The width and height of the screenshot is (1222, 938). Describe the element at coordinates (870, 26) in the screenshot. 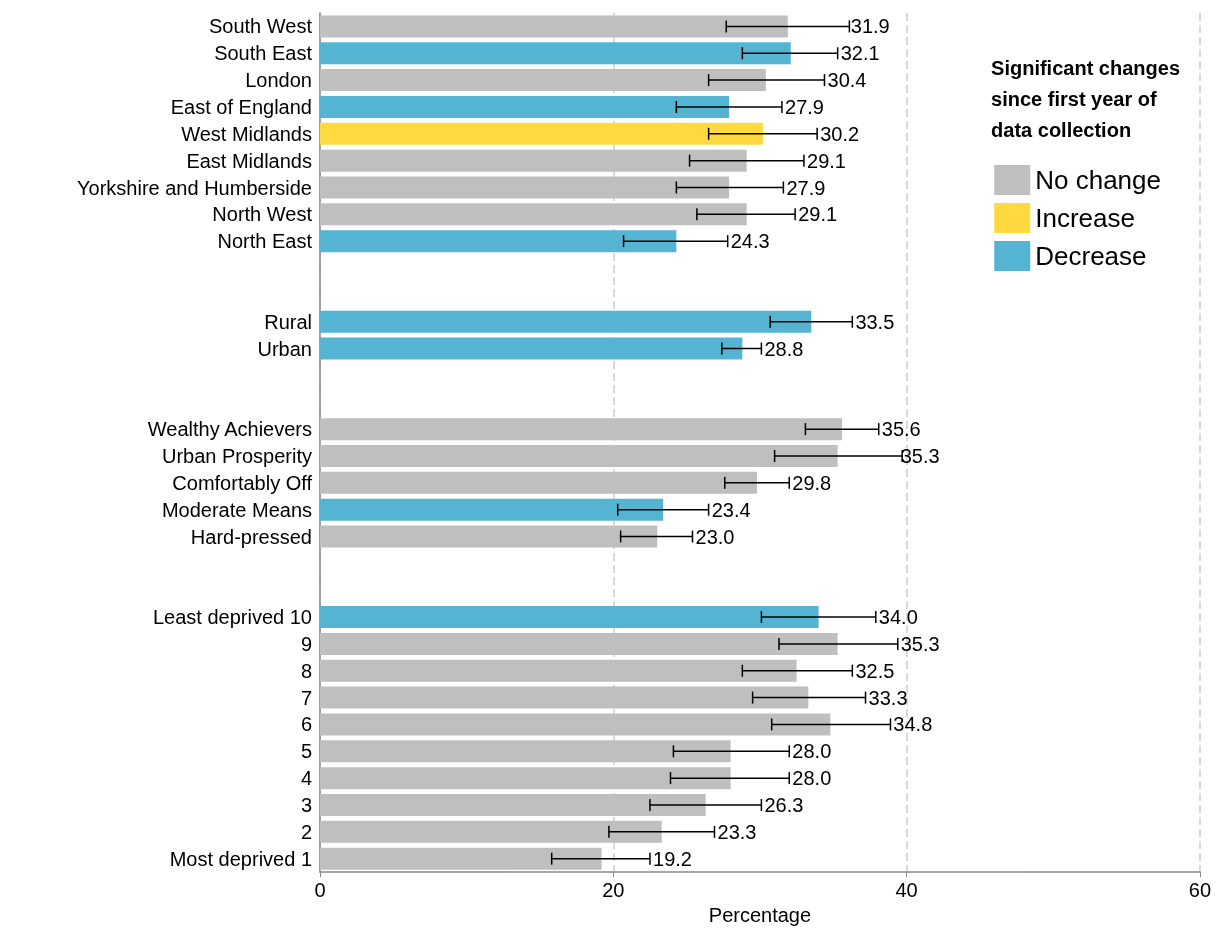

I see `data-label: 31.9` at that location.